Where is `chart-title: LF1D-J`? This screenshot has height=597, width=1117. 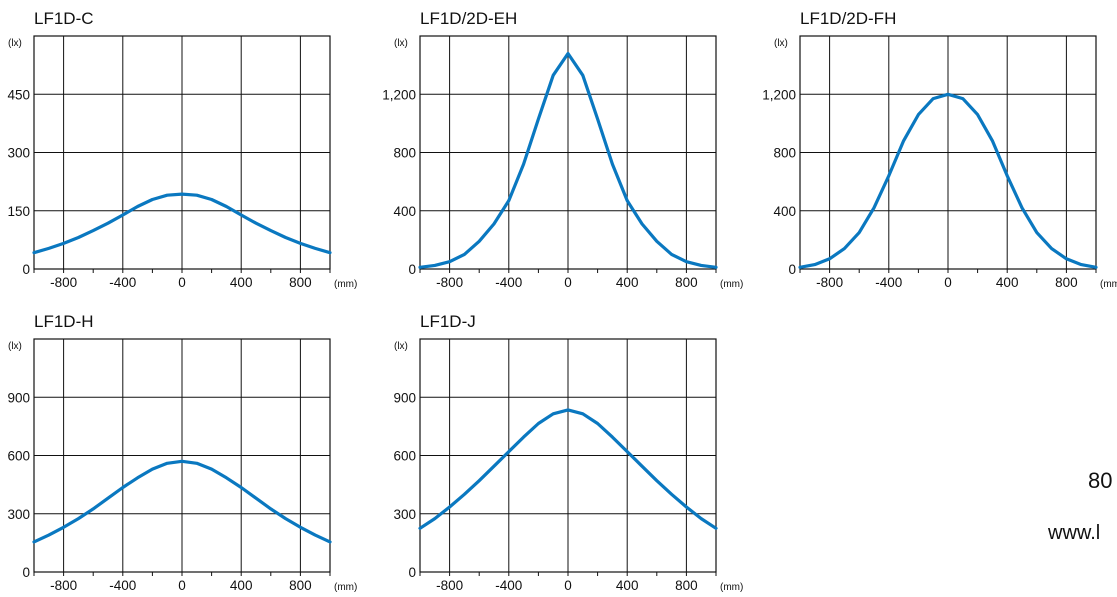
chart-title: LF1D-J is located at coordinates (448, 321).